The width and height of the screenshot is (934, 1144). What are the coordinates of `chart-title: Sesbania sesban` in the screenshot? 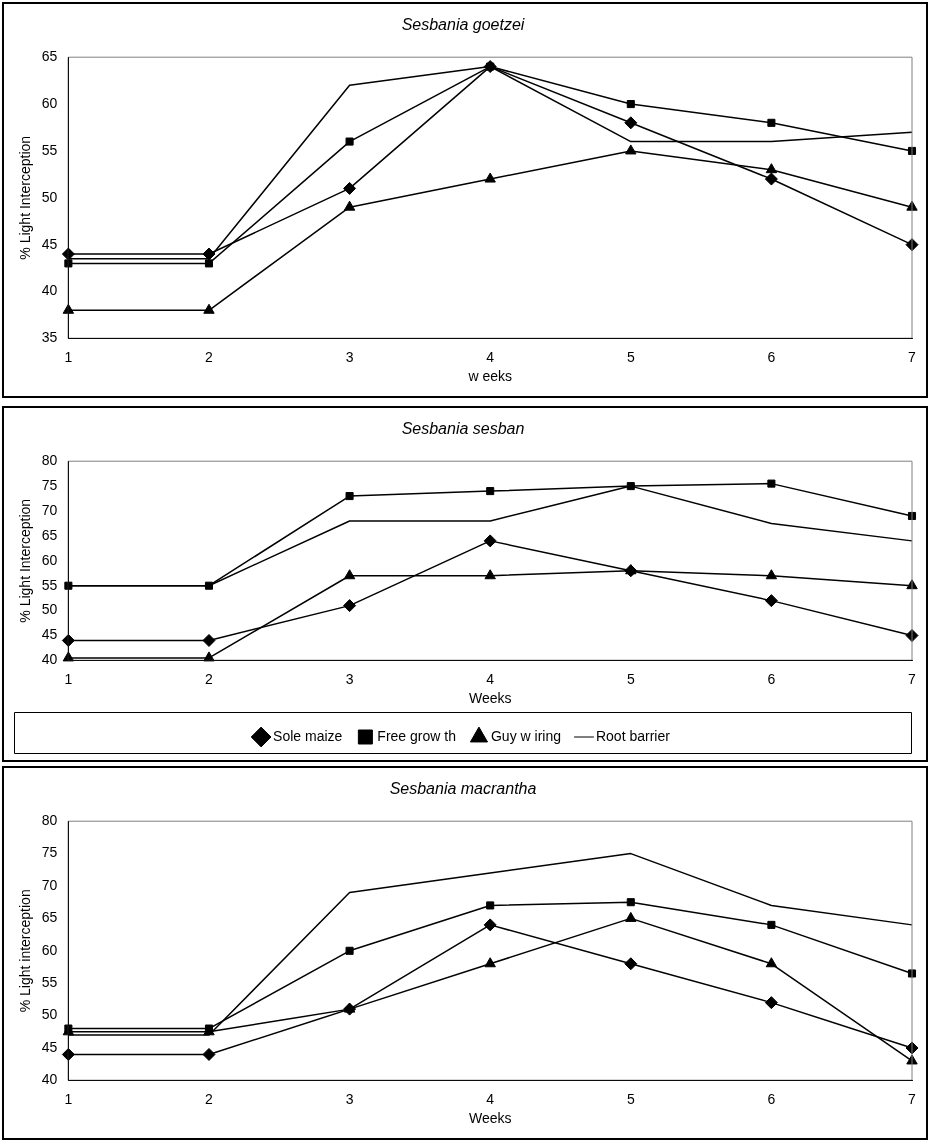 It's located at (463, 429).